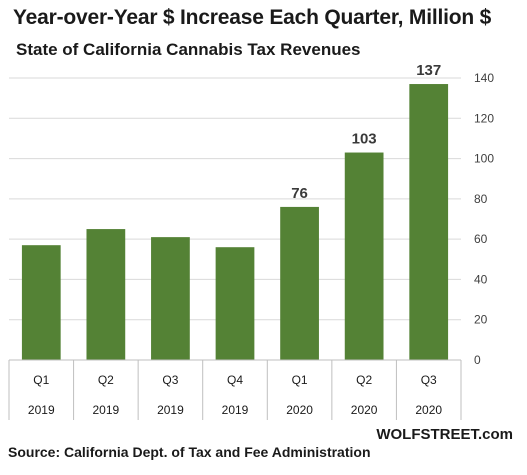 Image resolution: width=527 pixels, height=475 pixels. Describe the element at coordinates (364, 139) in the screenshot. I see `data-label: 103` at that location.